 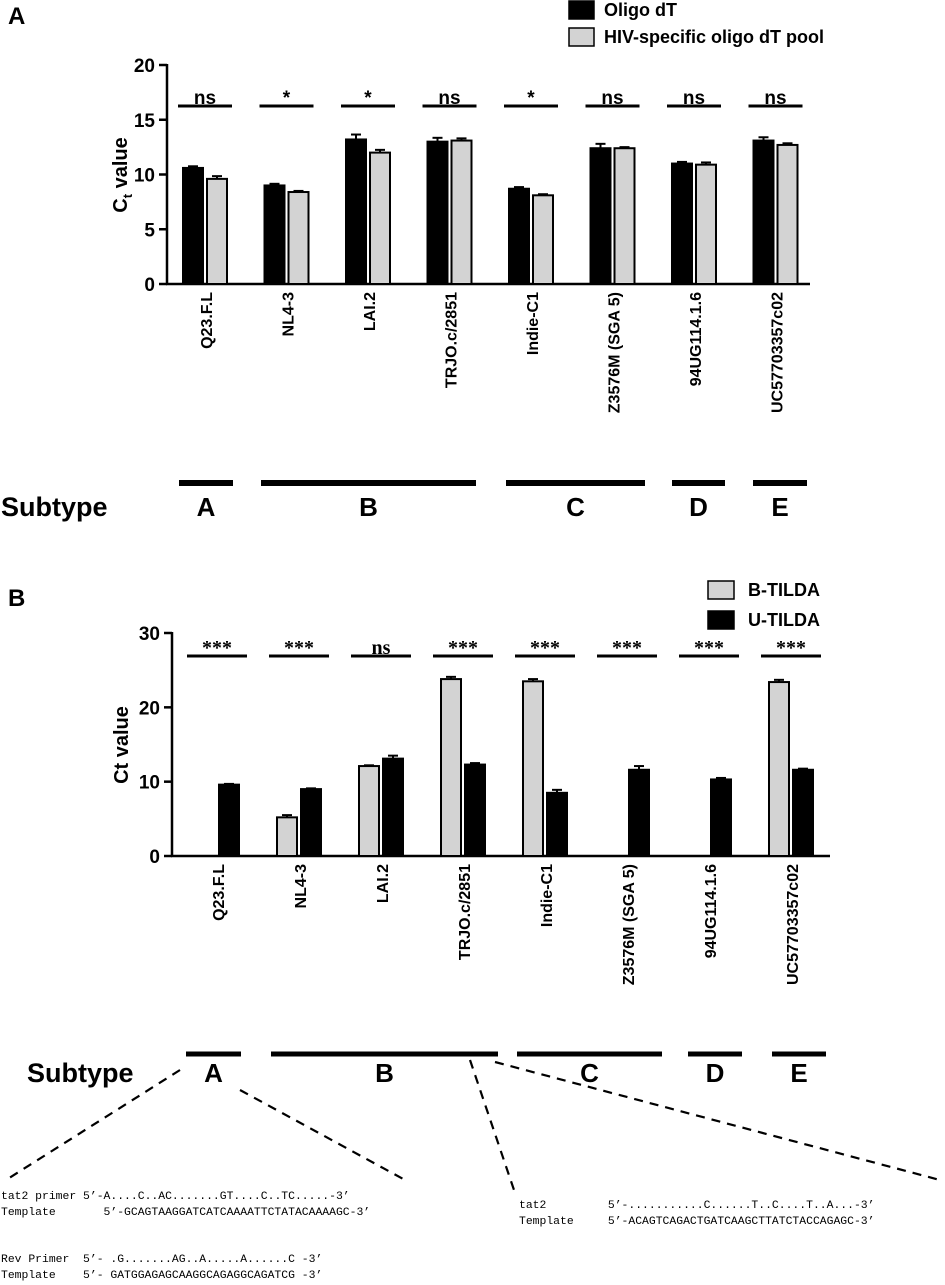 What do you see at coordinates (216, 1197) in the screenshot?
I see `sequence-string: 5’-A....C..AC.......GT....C..TC.....-3’` at bounding box center [216, 1197].